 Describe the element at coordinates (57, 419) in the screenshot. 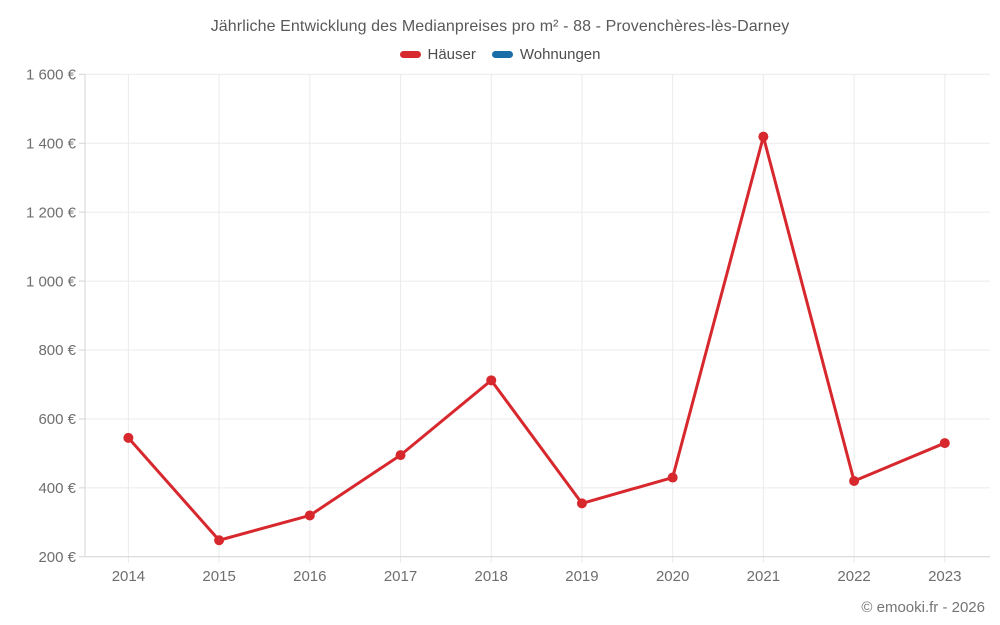

I see `y-tick-label: 600 €` at that location.